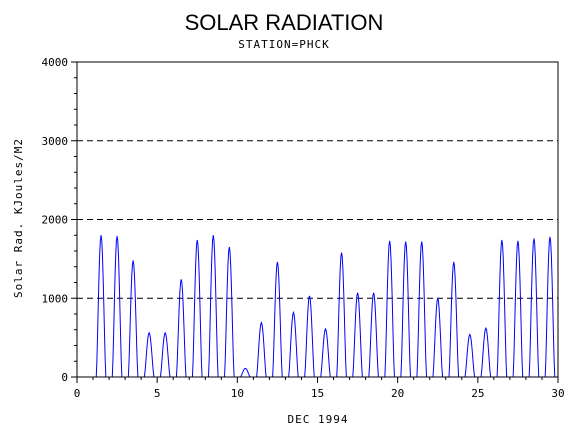 Image resolution: width=570 pixels, height=430 pixels. I want to click on x-tick-label: 15, so click(317, 393).